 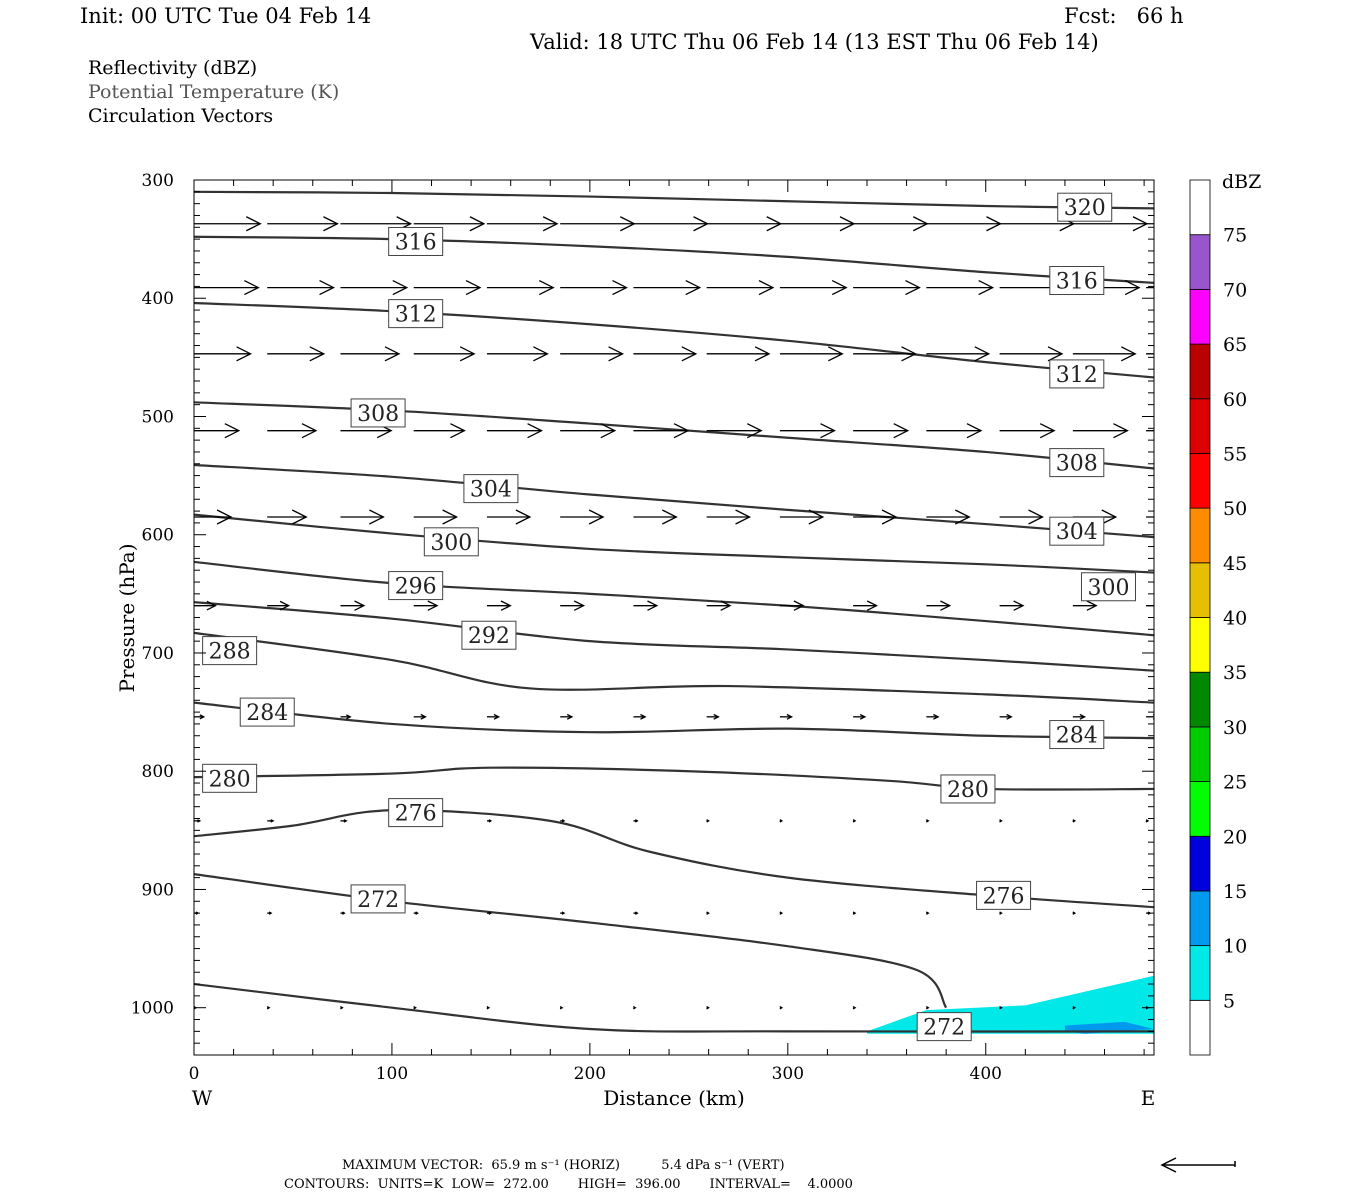 What do you see at coordinates (1077, 531) in the screenshot?
I see `contour-label-304: 304` at bounding box center [1077, 531].